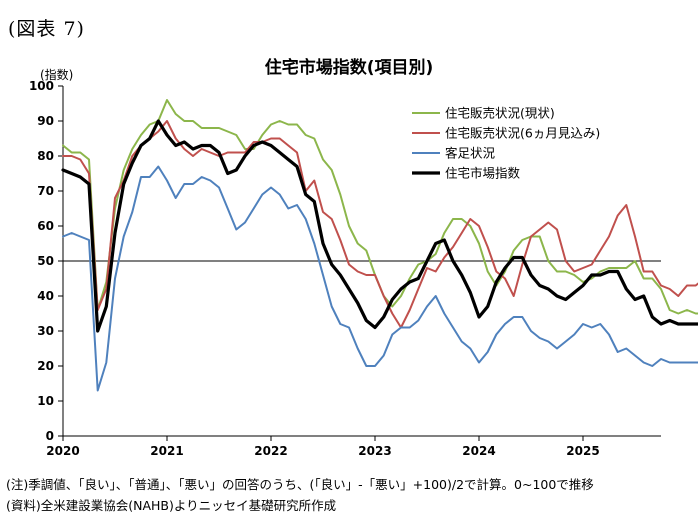  I want to click on legend-label-2: 客足状況, so click(470, 153).